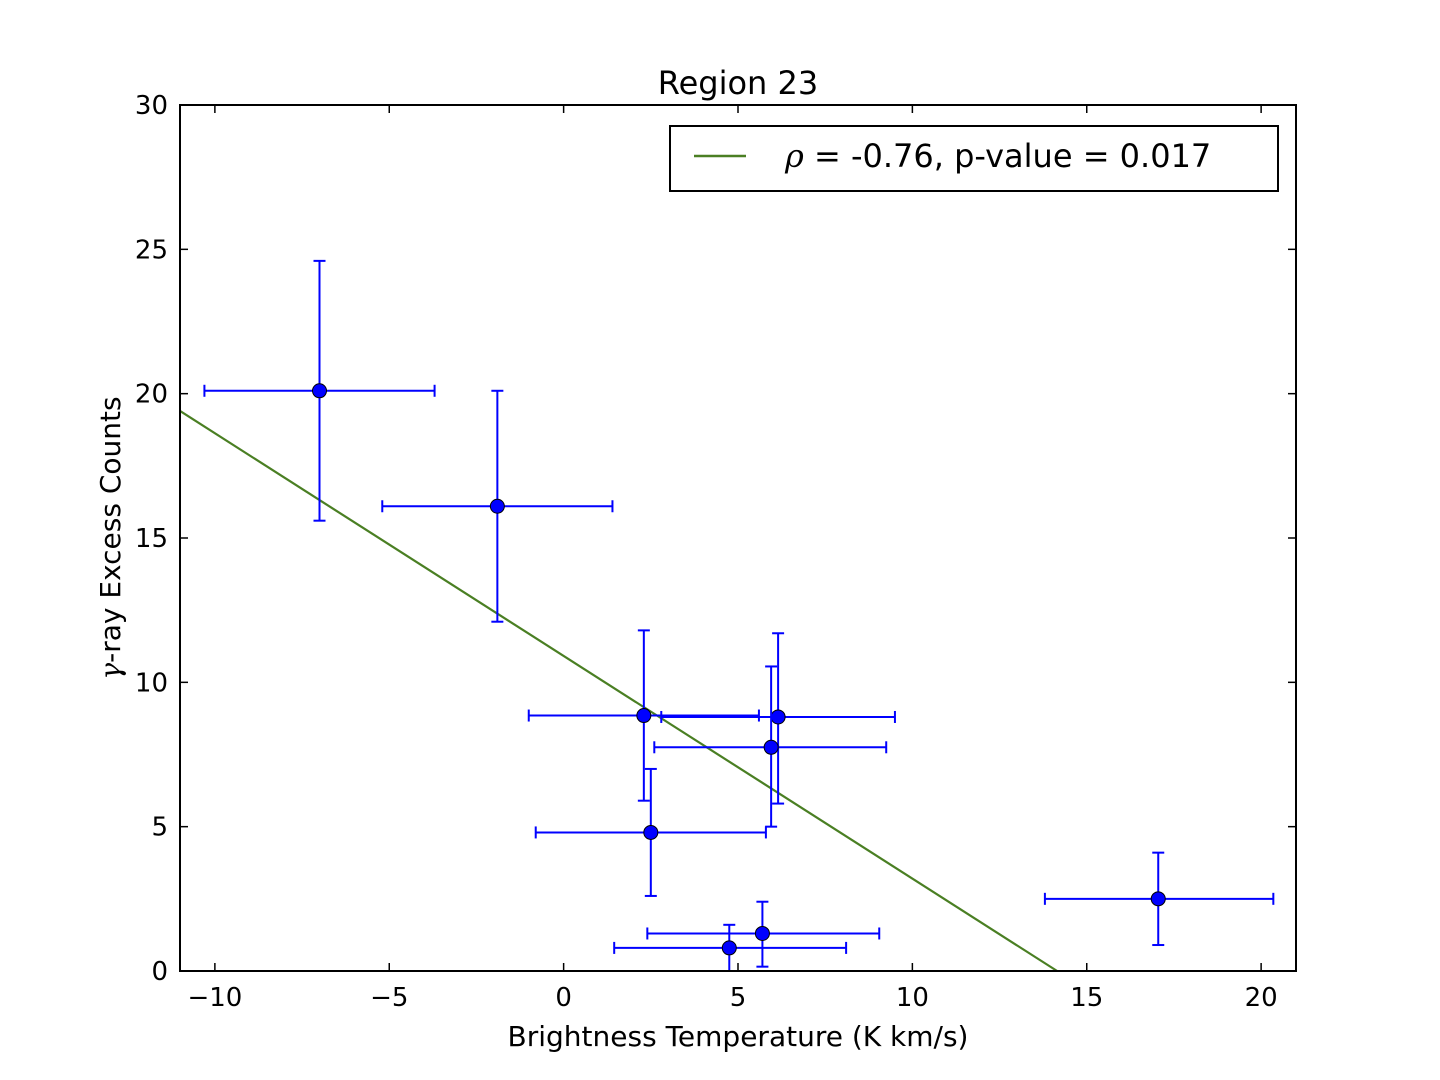 The width and height of the screenshot is (1440, 1080). Describe the element at coordinates (214, 998) in the screenshot. I see `x-tick-label: −10` at that location.